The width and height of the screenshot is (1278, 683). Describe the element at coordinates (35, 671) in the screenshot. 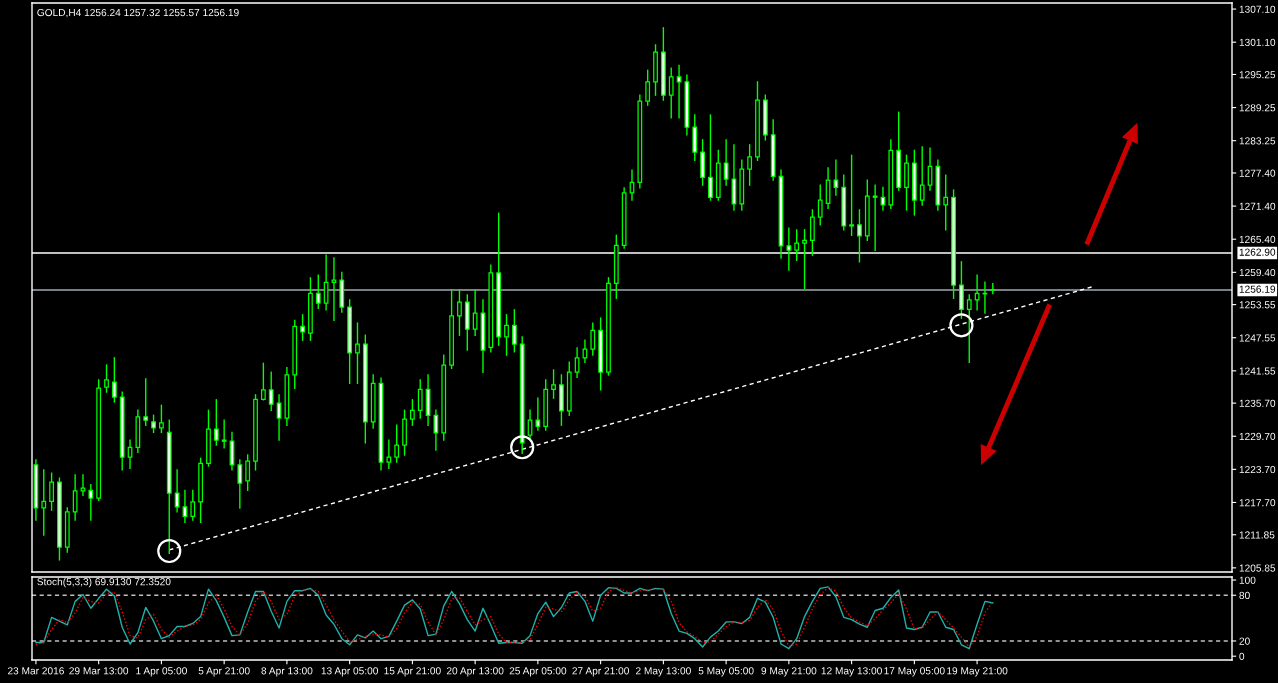

I see `x-tick-label: 23 Mar 2016` at that location.